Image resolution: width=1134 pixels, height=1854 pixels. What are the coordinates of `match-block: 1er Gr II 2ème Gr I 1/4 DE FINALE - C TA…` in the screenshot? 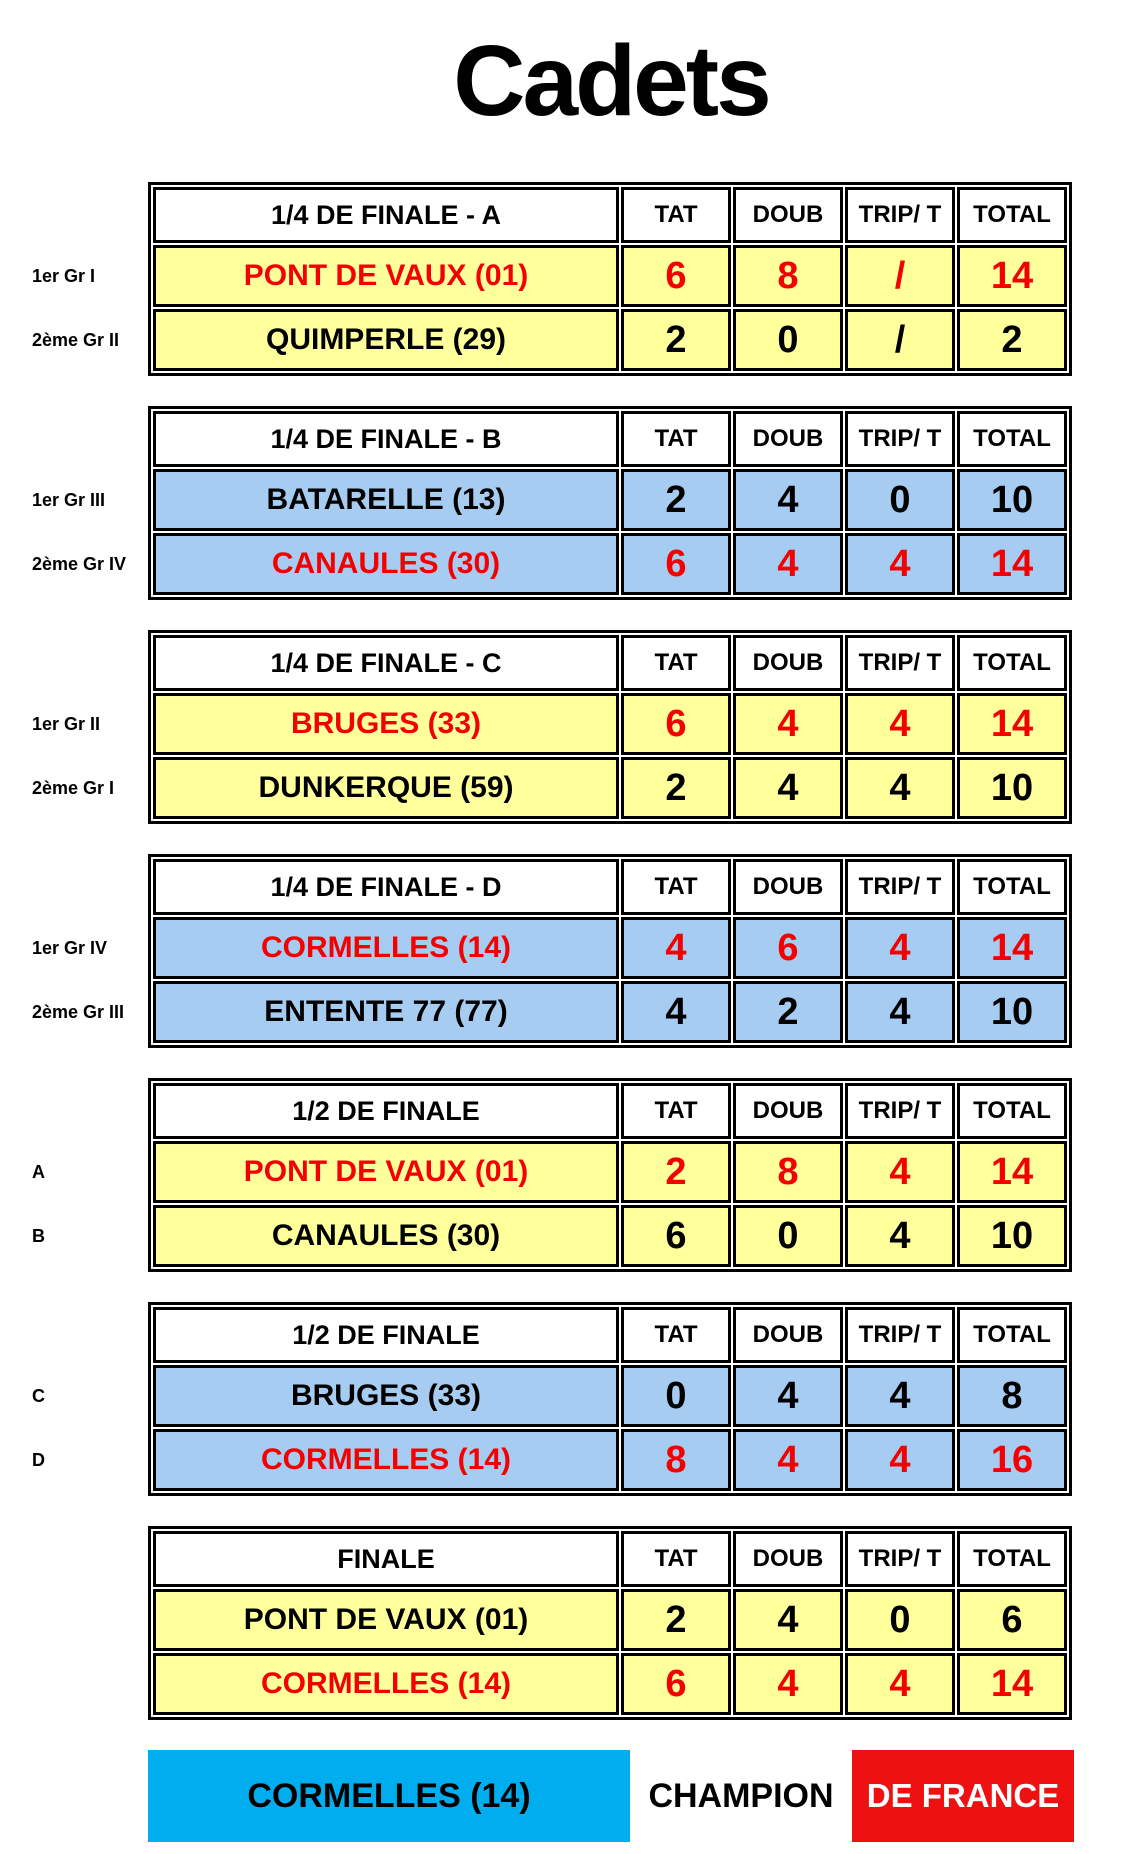 It's located at (553, 727).